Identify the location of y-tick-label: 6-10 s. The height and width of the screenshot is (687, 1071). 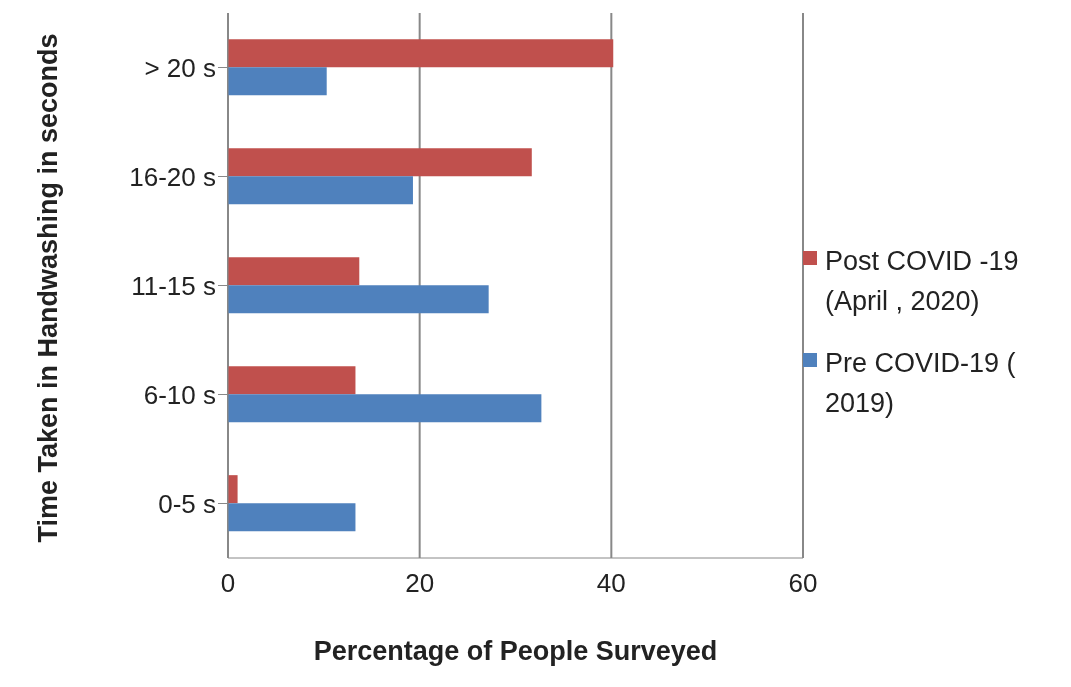
(179, 394).